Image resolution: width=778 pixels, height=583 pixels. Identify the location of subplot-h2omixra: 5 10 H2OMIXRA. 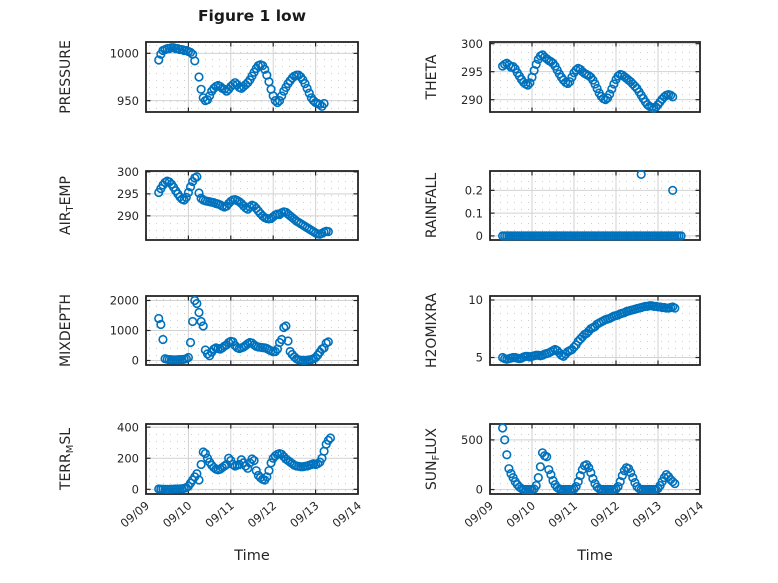
(562, 330).